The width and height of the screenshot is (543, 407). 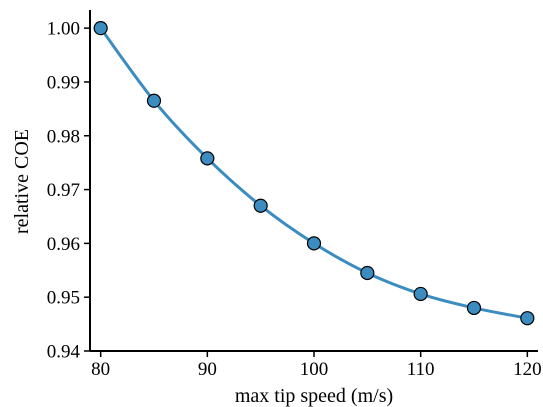 I want to click on x-tick-label: 100, so click(x=314, y=369).